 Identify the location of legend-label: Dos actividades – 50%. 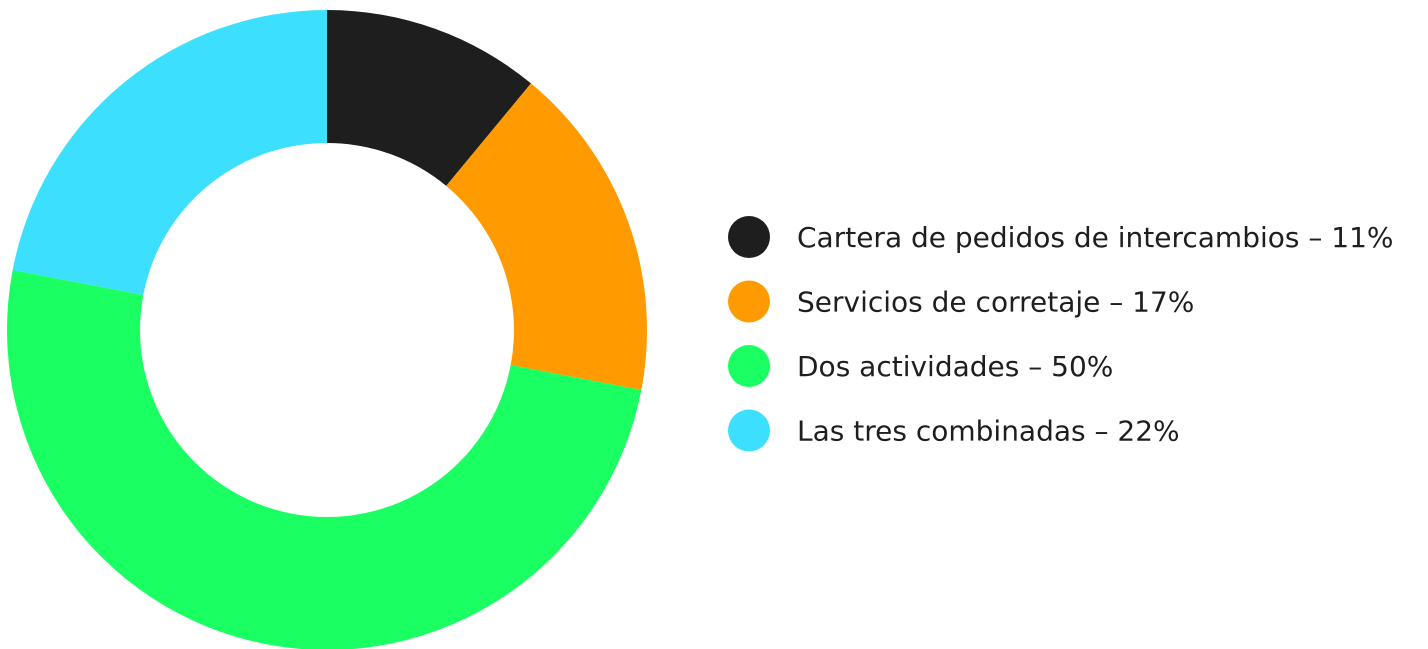
(955, 366).